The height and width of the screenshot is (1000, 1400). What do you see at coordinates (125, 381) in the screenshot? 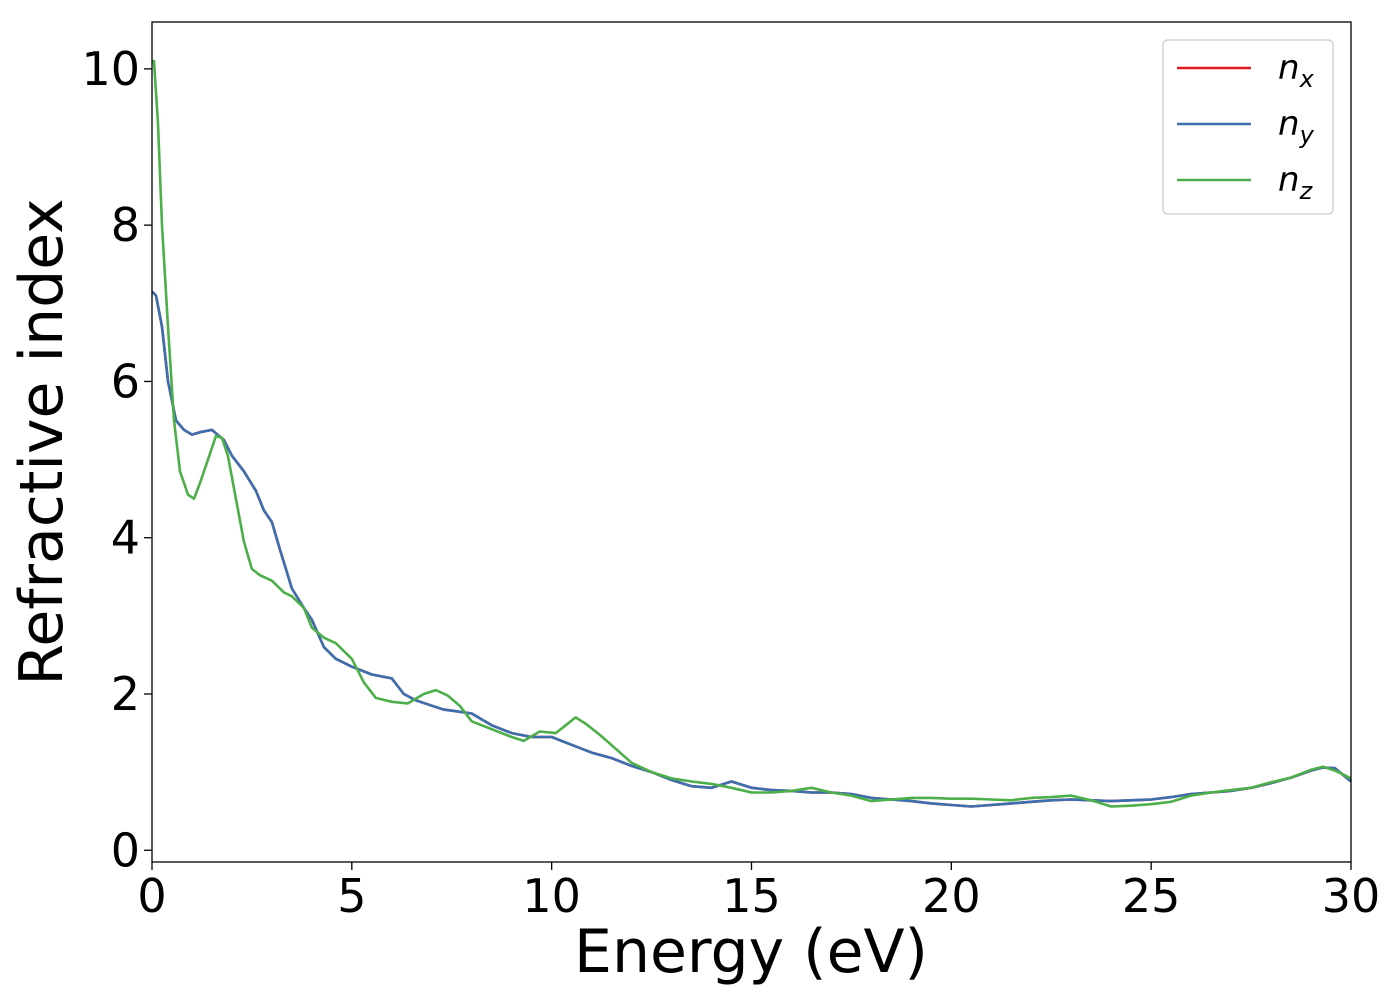
I see `y-tick-label: 6` at bounding box center [125, 381].